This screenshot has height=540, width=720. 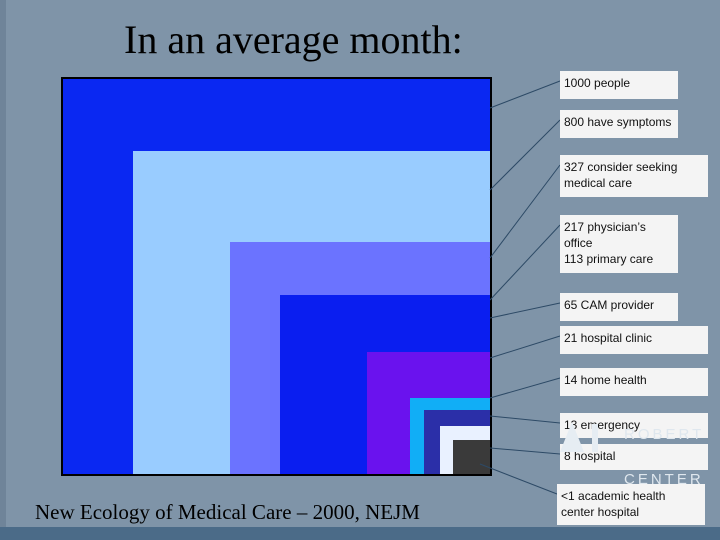 I want to click on level-label-10: <1 academic health center hospital, so click(x=631, y=504).